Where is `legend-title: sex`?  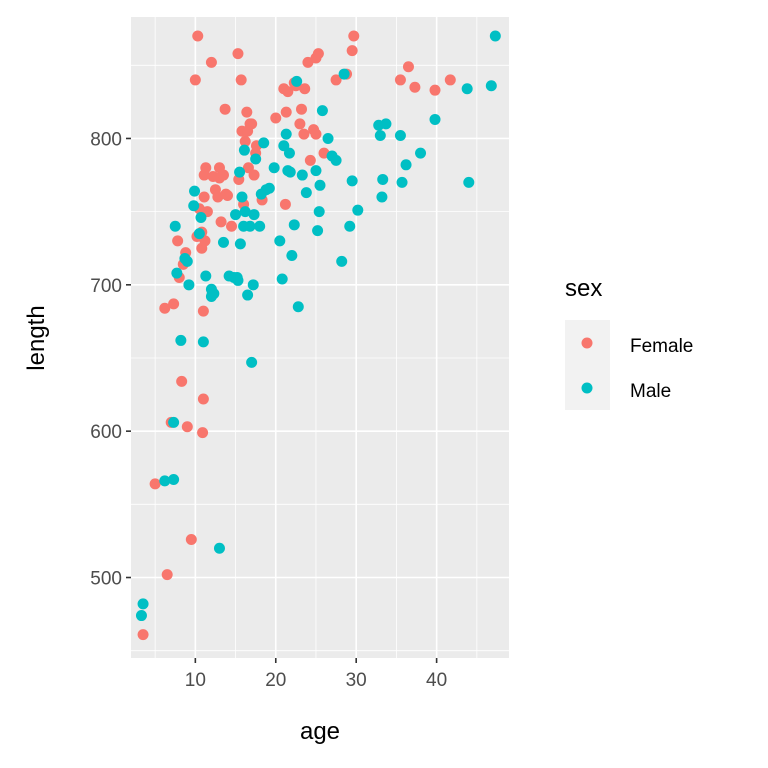 legend-title: sex is located at coordinates (583, 288).